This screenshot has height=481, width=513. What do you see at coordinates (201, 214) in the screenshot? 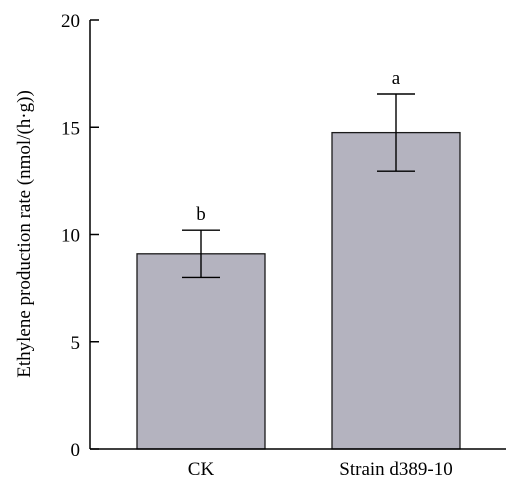
I see `significance-letter: b` at bounding box center [201, 214].